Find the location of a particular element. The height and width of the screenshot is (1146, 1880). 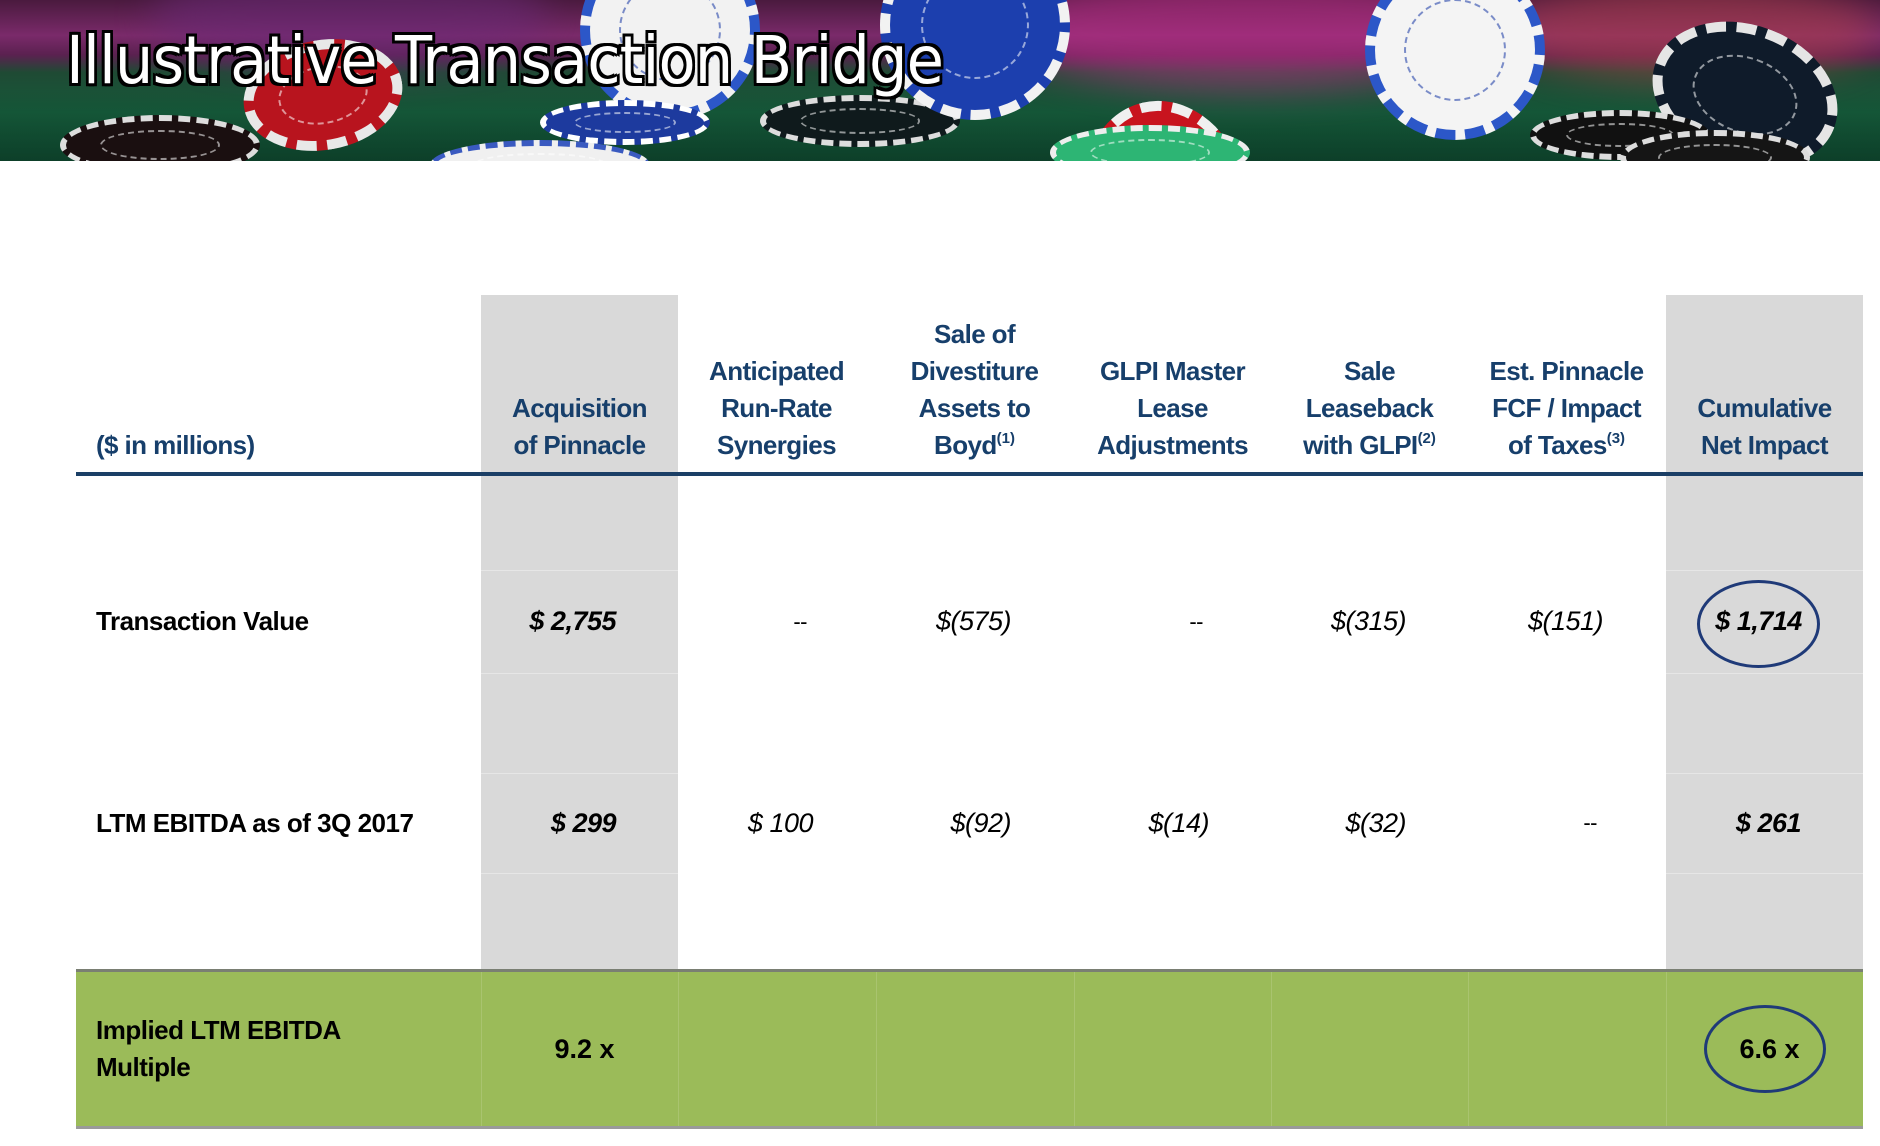

footnote-marker: (2) is located at coordinates (1426, 438).